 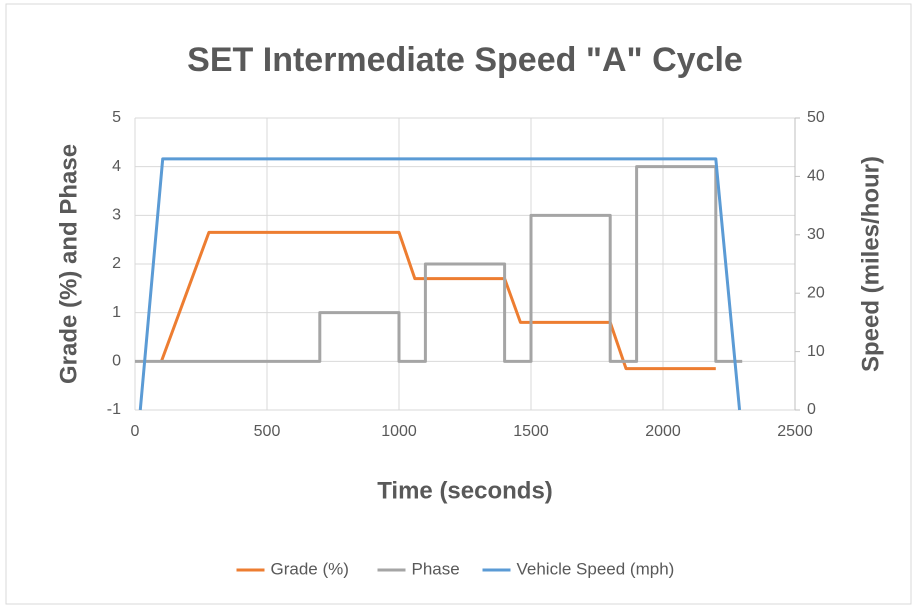 What do you see at coordinates (816, 351) in the screenshot?
I see `y2-tick-label: 10` at bounding box center [816, 351].